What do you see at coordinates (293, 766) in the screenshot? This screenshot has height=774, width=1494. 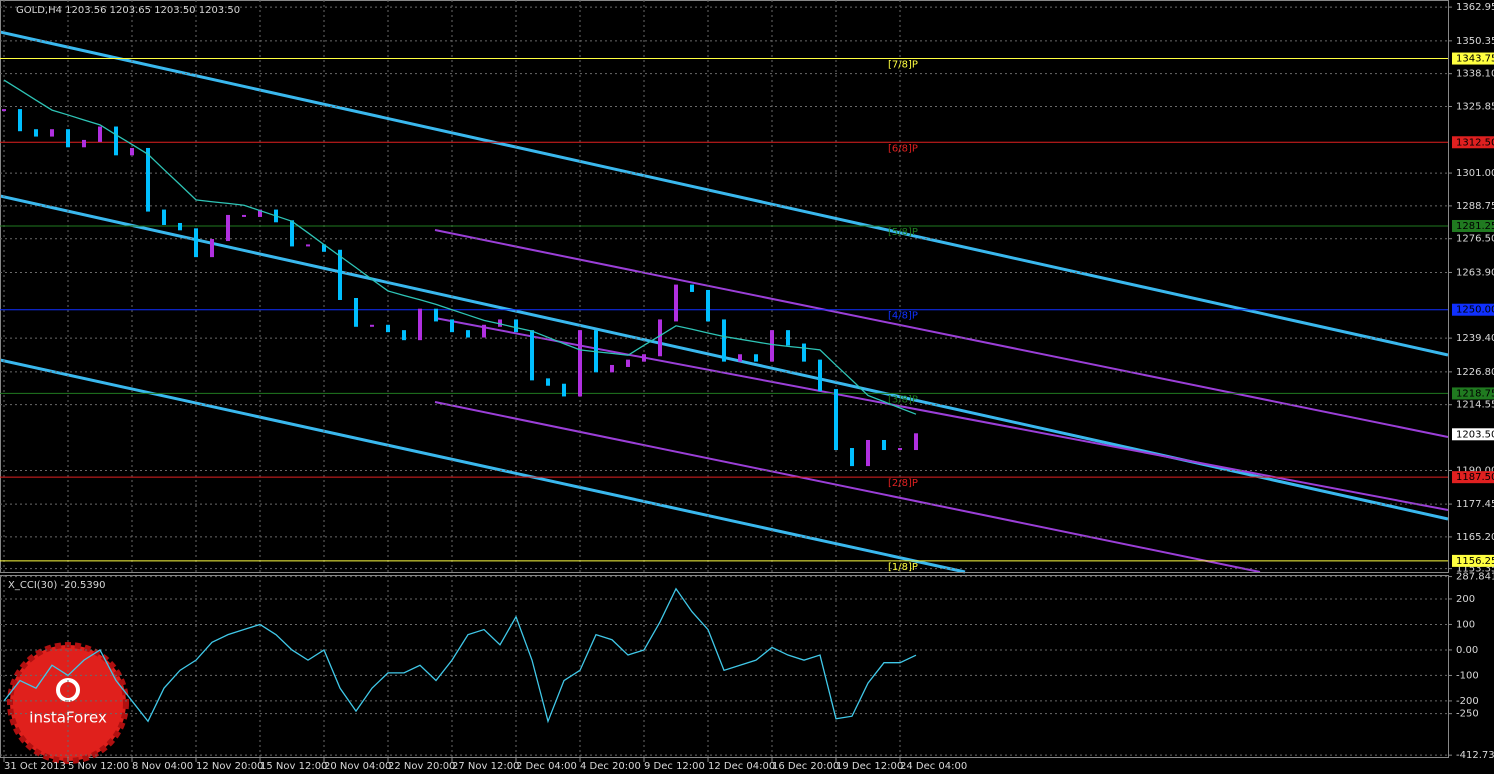 I see `x-tick-label: 15 Nov 12:00` at bounding box center [293, 766].